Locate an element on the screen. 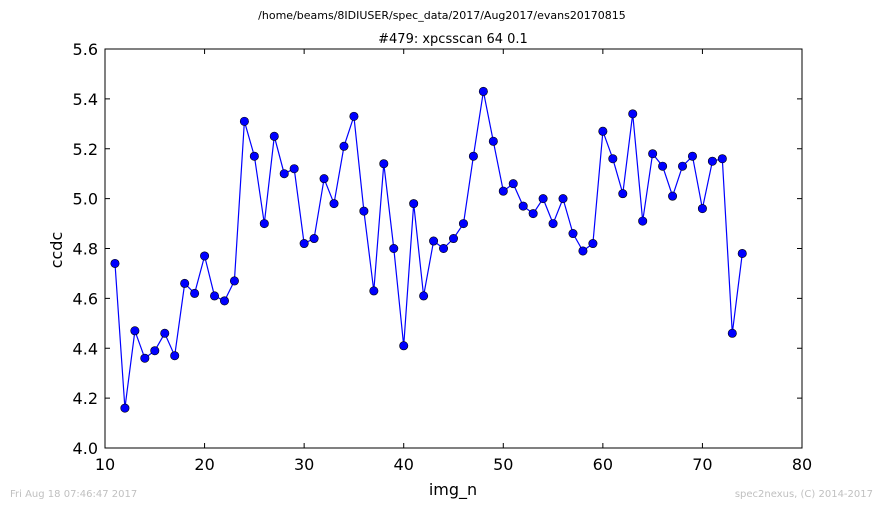  footer-credit: spec2nexus, (C) 2014-2017 is located at coordinates (804, 494).